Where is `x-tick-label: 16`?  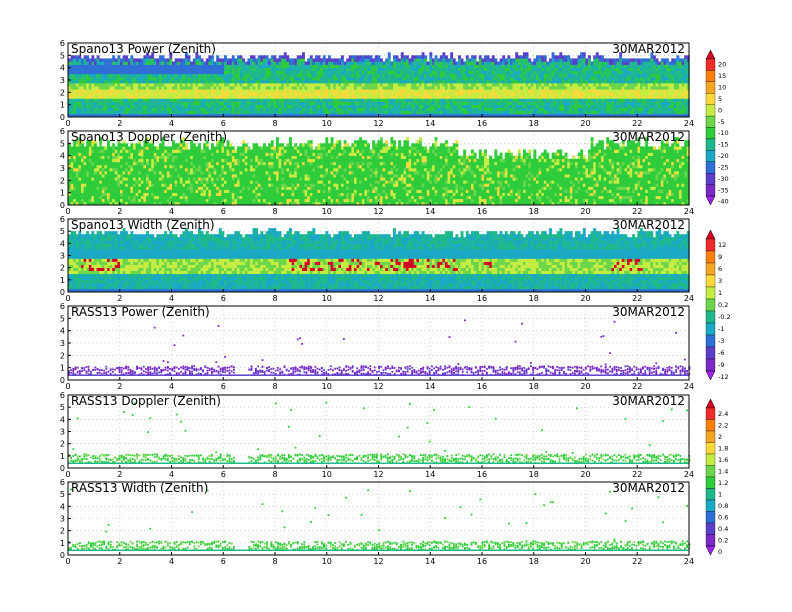 x-tick-label: 16 is located at coordinates (482, 211).